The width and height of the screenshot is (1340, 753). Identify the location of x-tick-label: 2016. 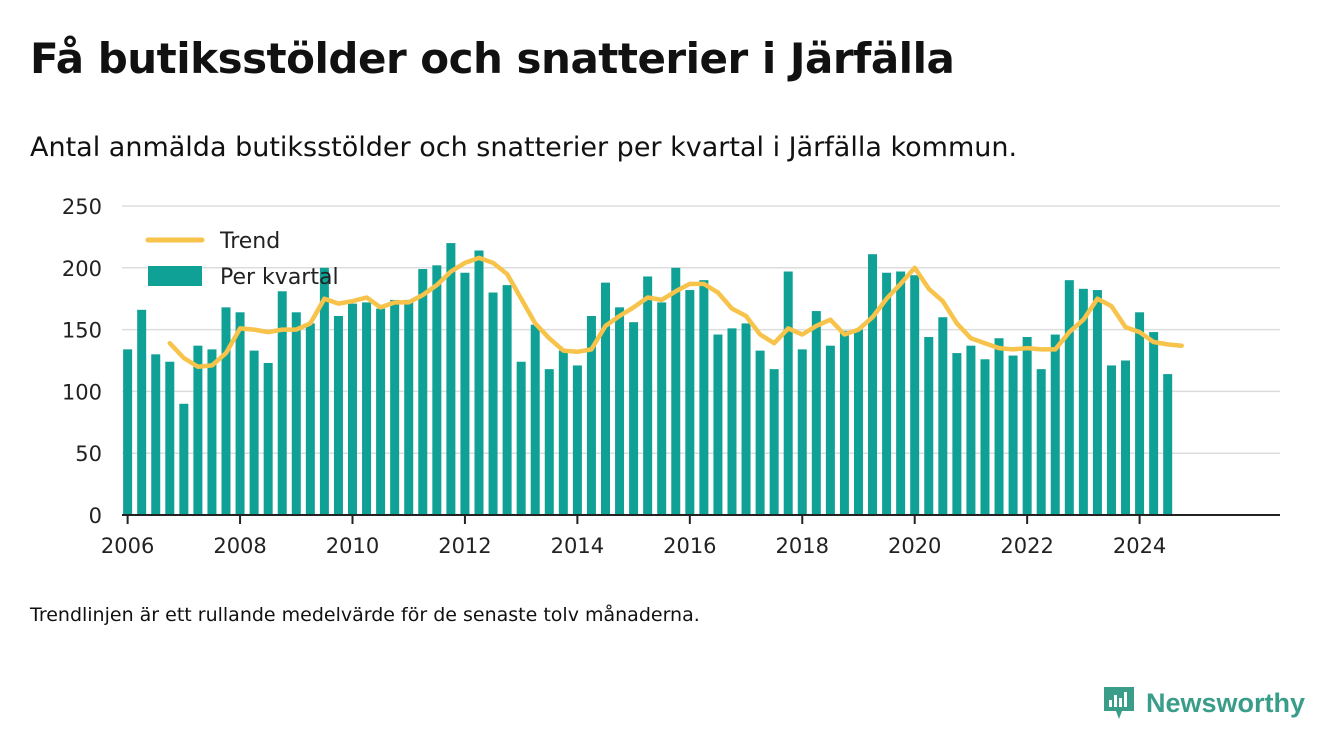
(689, 546).